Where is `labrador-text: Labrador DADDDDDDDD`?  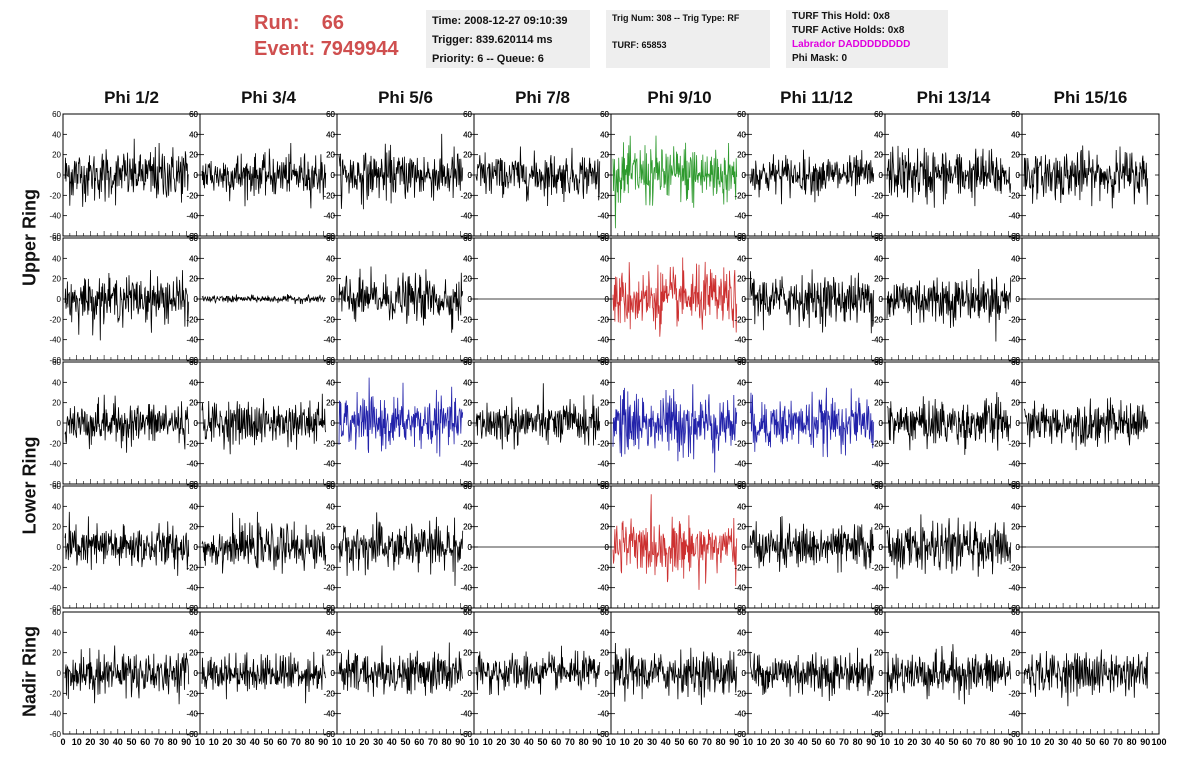
labrador-text: Labrador DADDDDDDDD is located at coordinates (851, 44).